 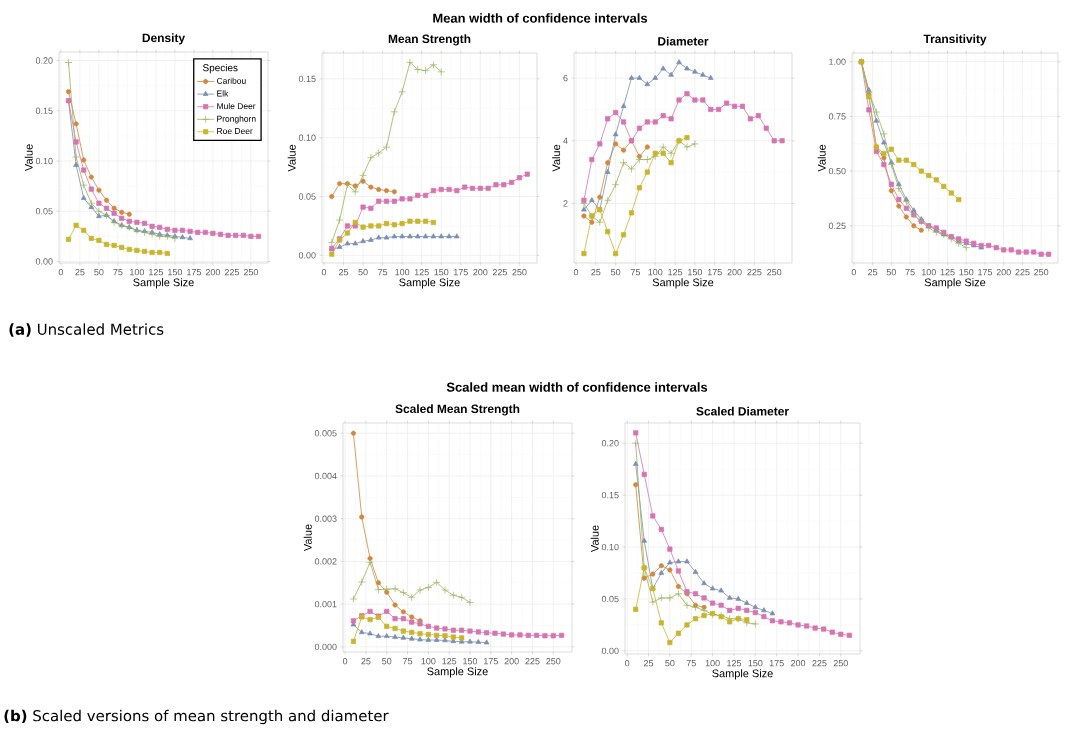 I want to click on y-tick-label: 0.50, so click(x=837, y=171).